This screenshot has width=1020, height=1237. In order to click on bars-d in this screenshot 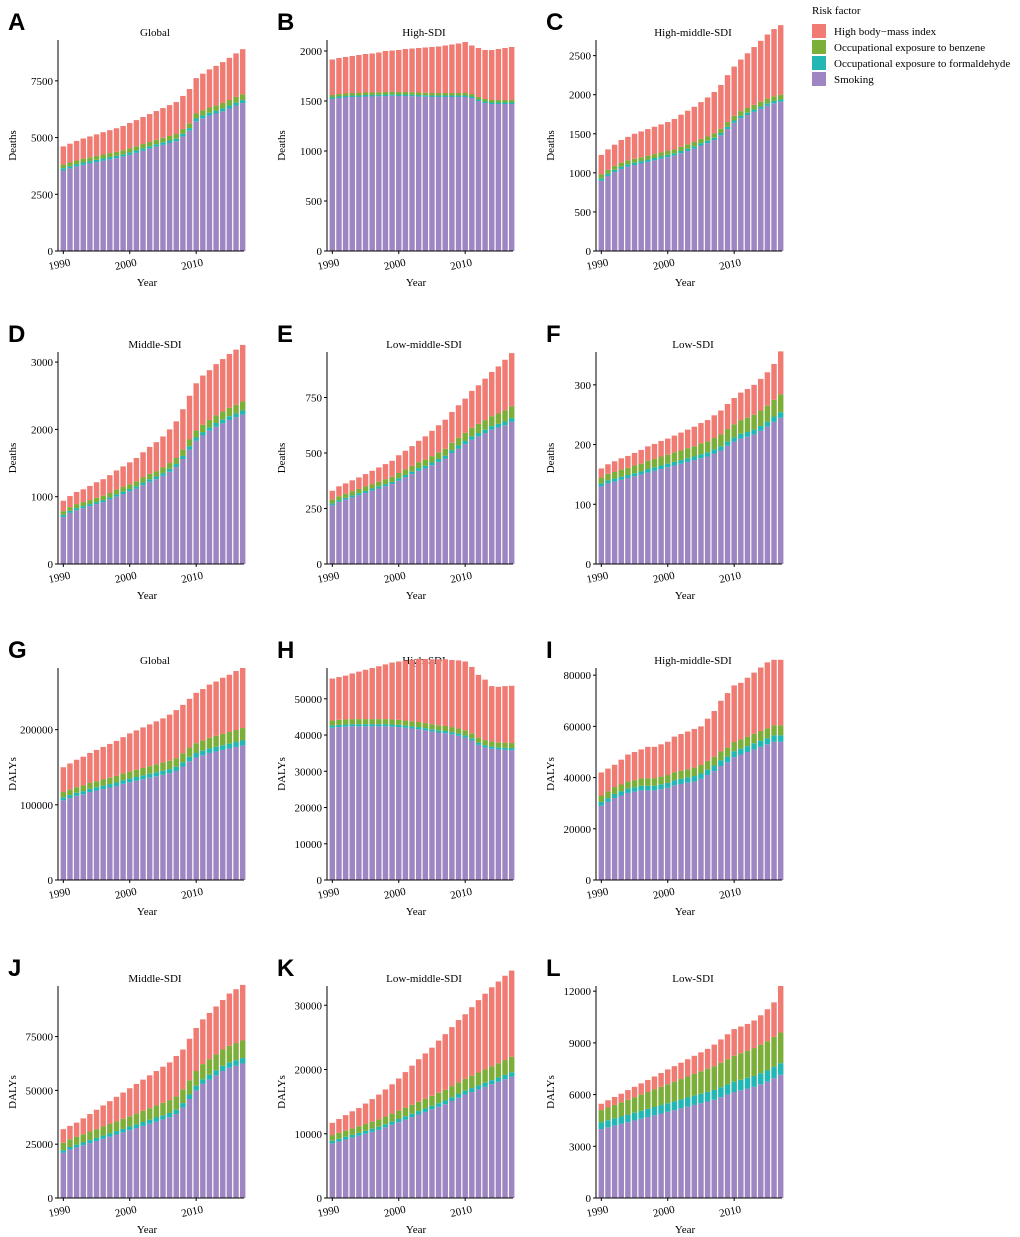, I will do `click(153, 454)`.